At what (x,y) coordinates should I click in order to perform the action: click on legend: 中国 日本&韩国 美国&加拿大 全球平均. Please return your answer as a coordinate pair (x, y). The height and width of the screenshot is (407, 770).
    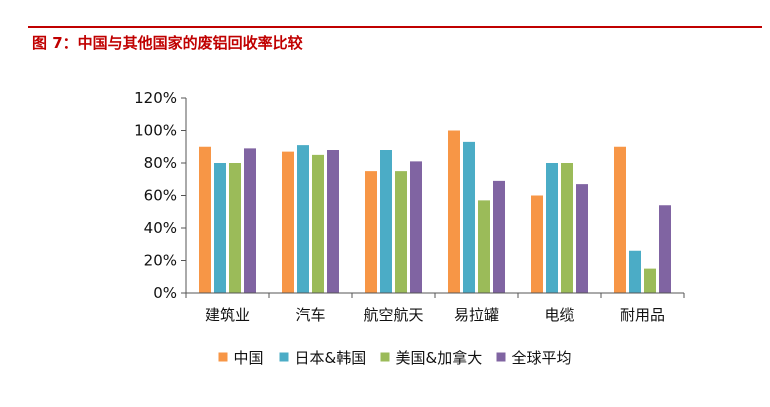
    Looking at the image, I should click on (395, 358).